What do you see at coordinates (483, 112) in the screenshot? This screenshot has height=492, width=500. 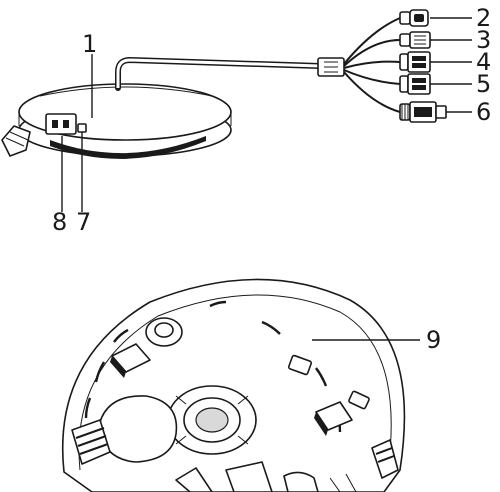 I see `callout-6: 6` at bounding box center [483, 112].